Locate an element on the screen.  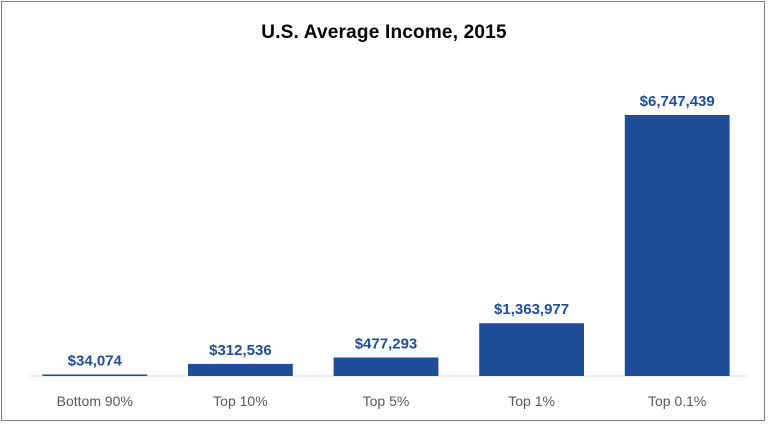
data-label-1: $312,536 is located at coordinates (240, 350).